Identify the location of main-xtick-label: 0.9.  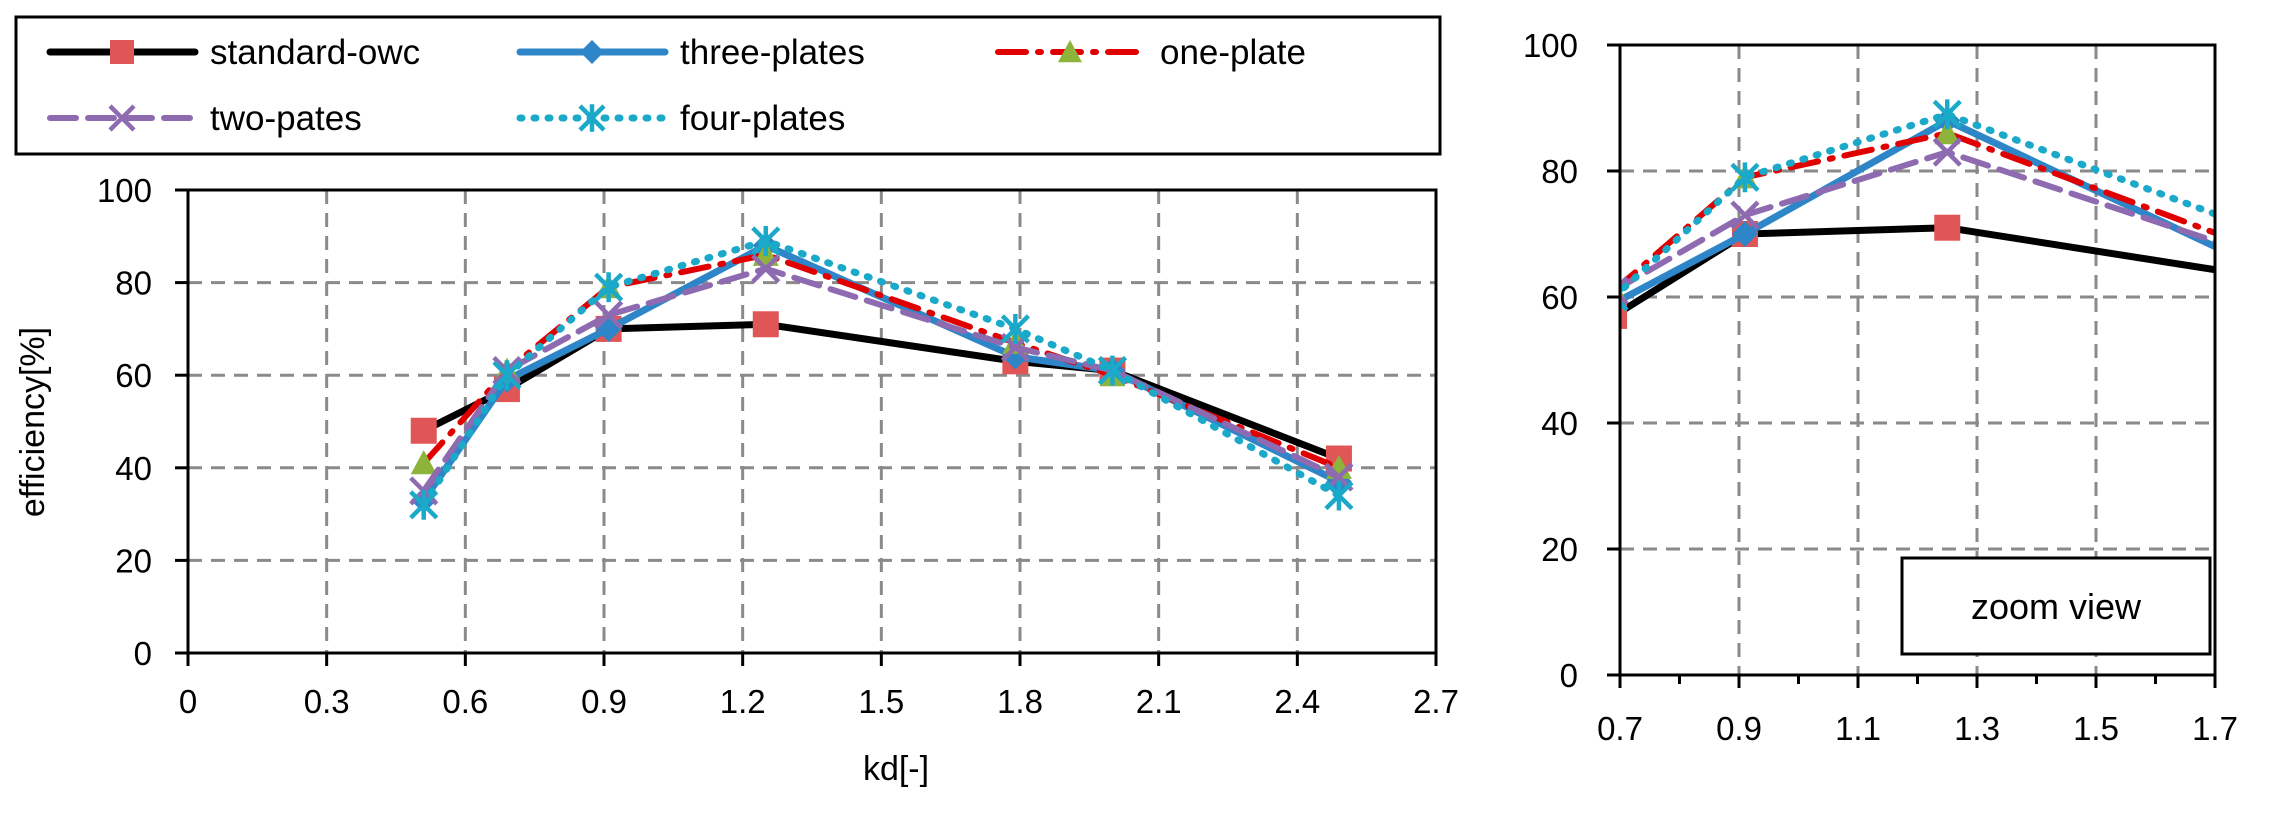
(604, 701).